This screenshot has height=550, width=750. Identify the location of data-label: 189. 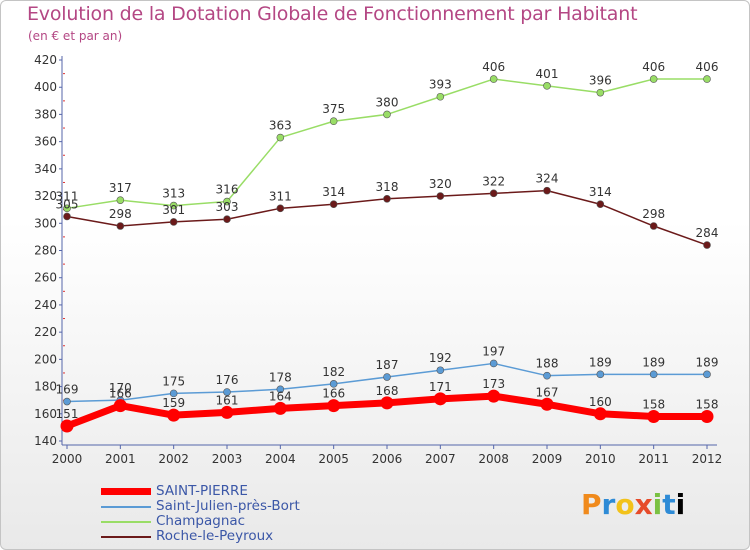
(600, 362).